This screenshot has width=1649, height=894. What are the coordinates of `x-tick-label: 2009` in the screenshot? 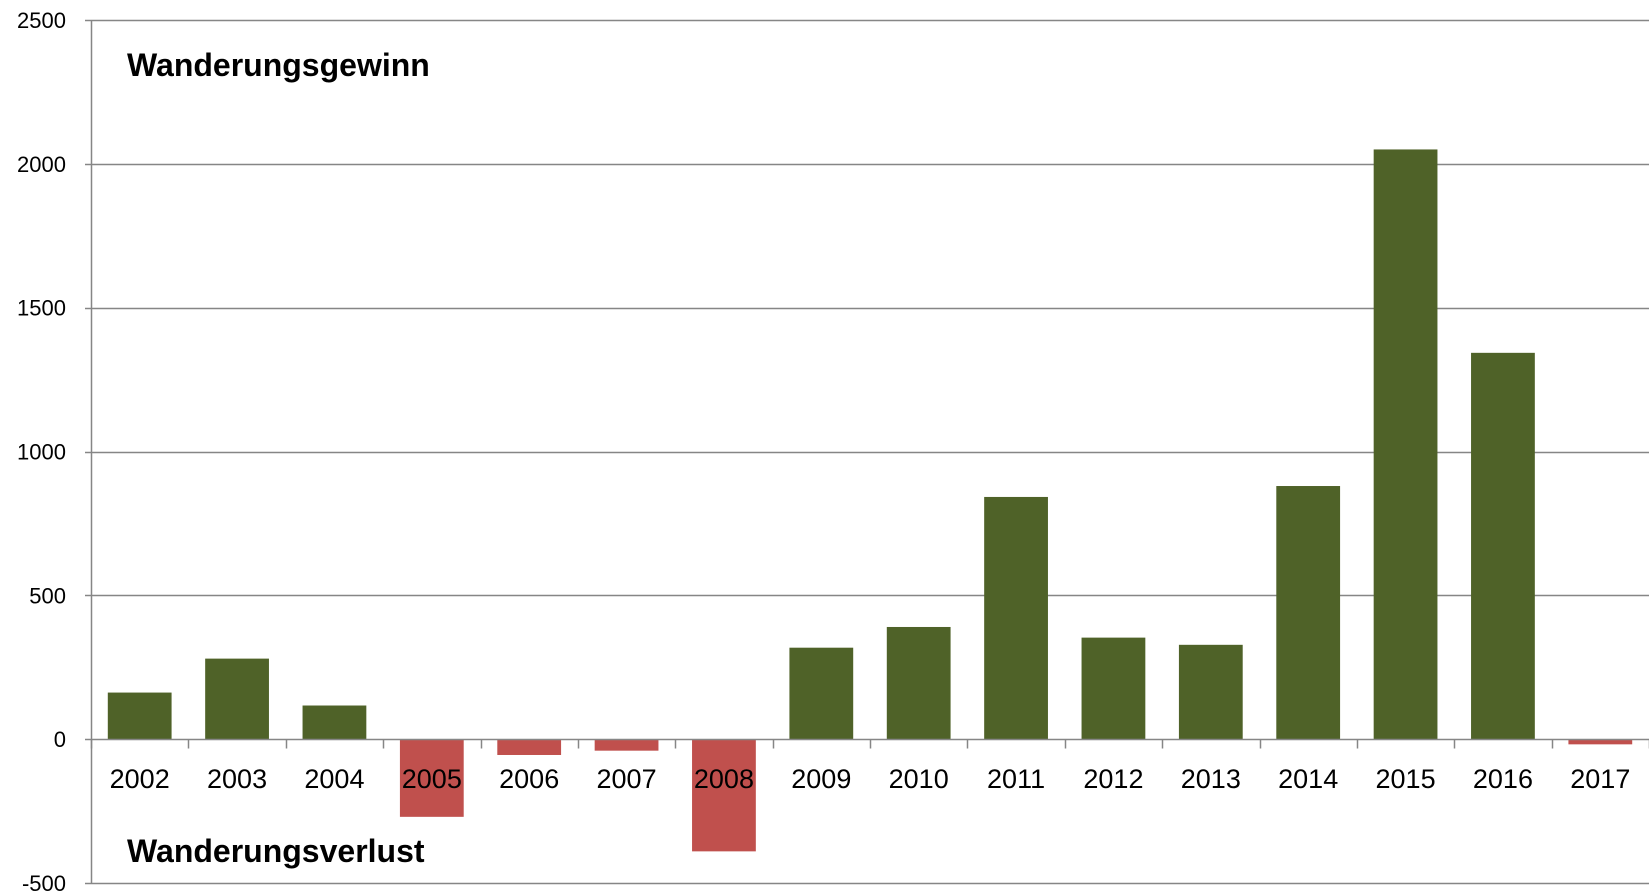 It's located at (821, 779).